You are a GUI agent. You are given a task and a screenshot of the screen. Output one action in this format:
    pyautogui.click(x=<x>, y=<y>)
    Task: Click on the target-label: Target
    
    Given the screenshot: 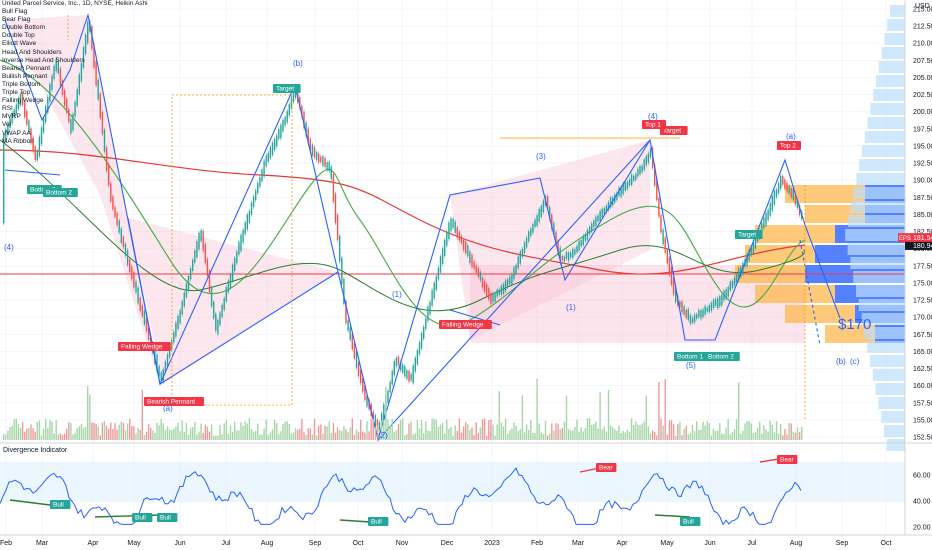 What is the action you would take?
    pyautogui.click(x=747, y=235)
    